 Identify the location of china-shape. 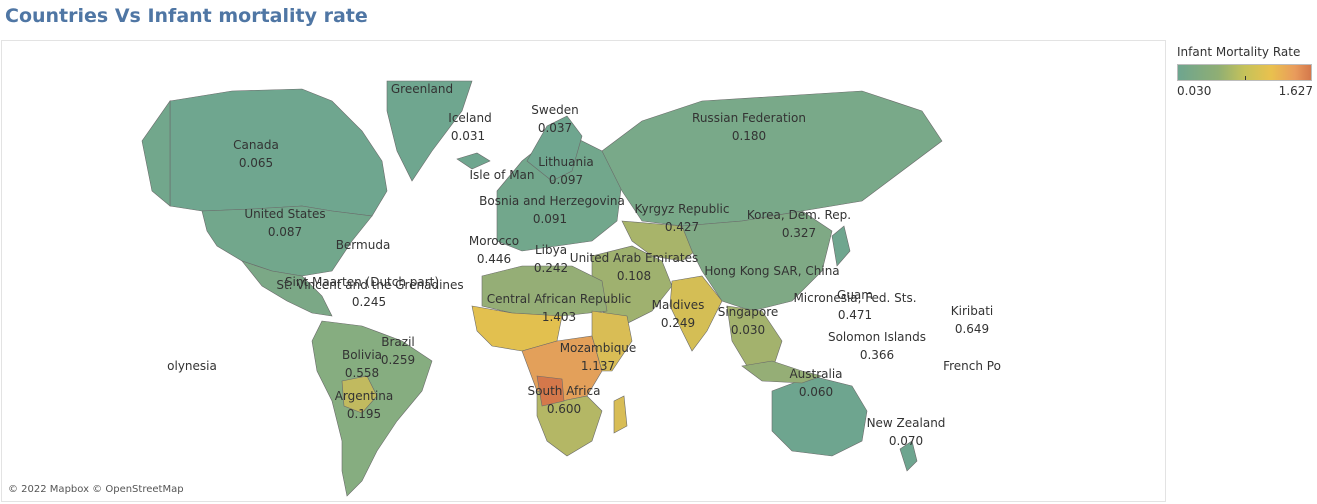
(757, 261).